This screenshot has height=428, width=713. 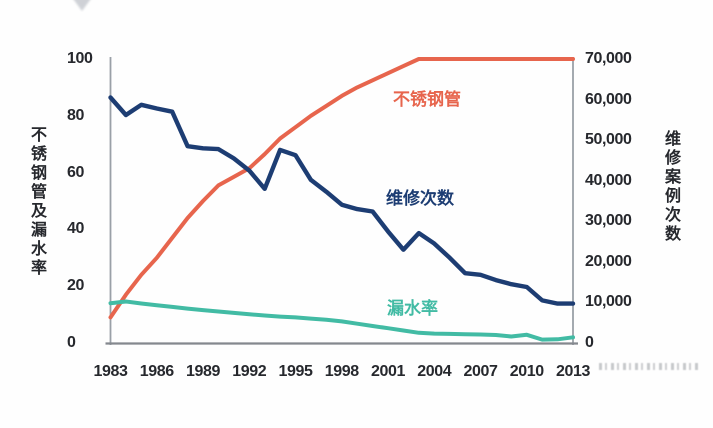 What do you see at coordinates (434, 371) in the screenshot?
I see `x-tick-label: 2004` at bounding box center [434, 371].